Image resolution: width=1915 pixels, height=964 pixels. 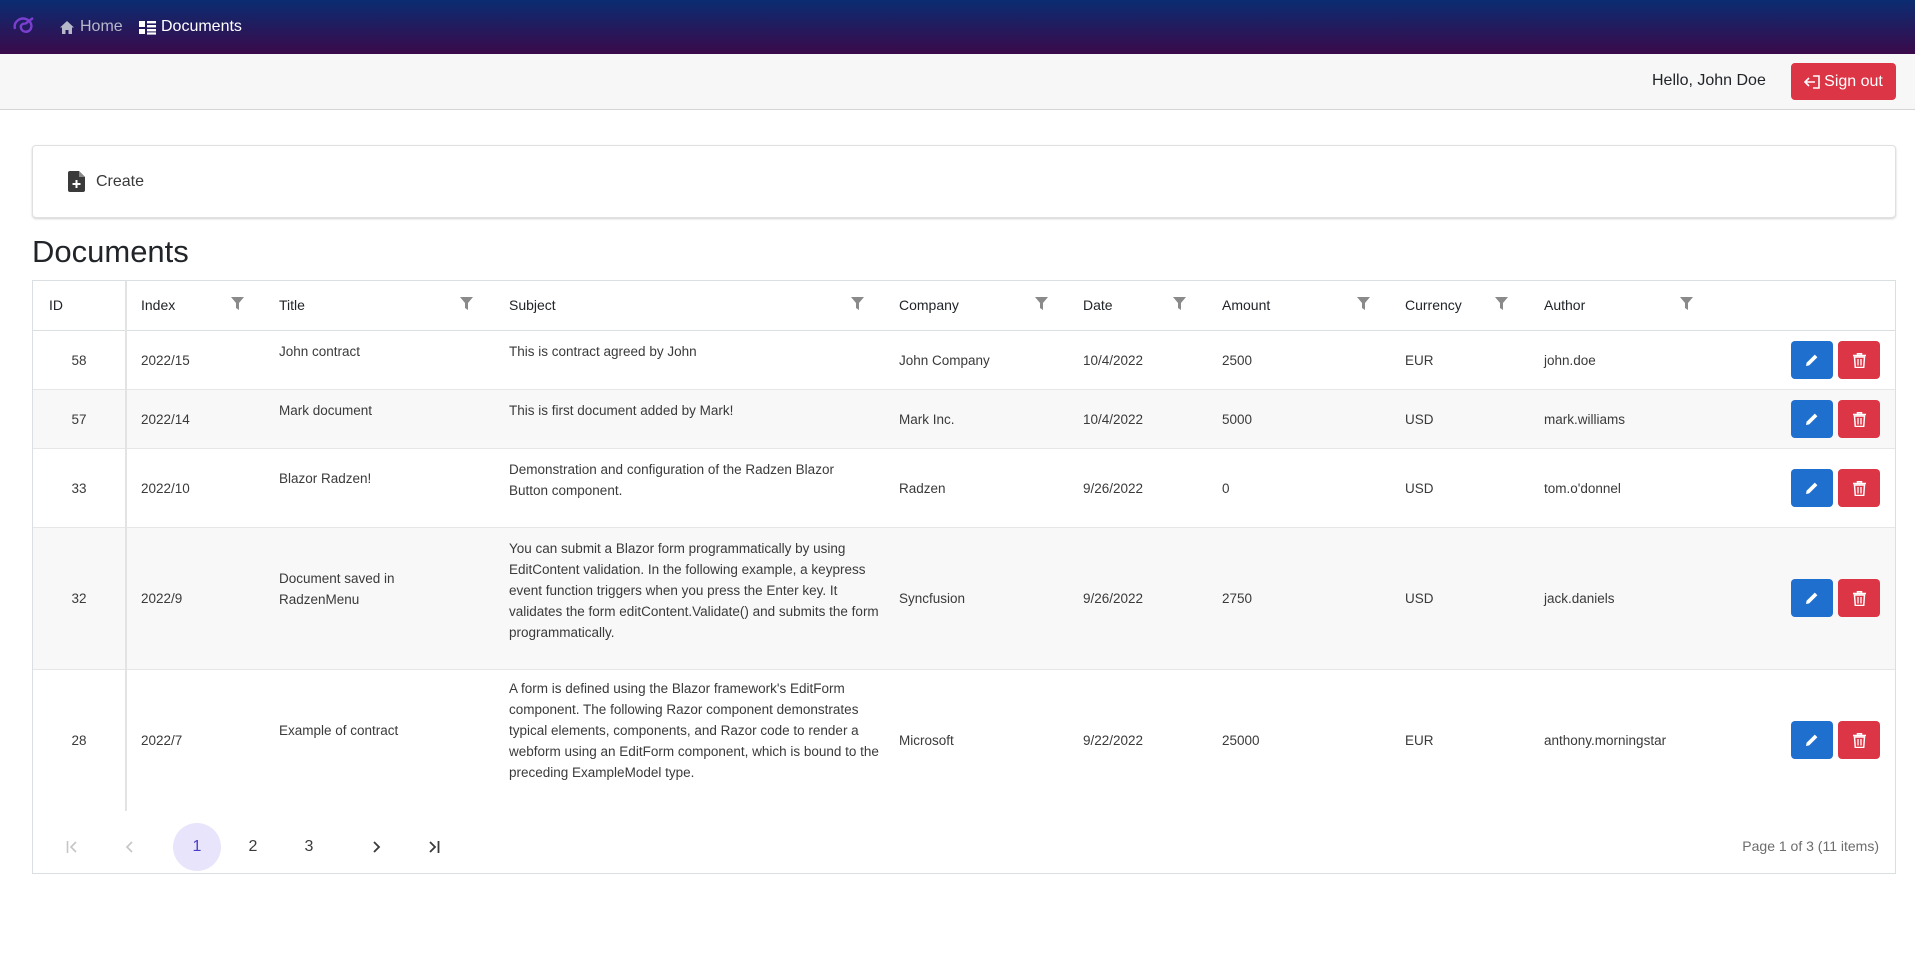 I want to click on cell-title: Blazor Radzen!, so click(x=325, y=478).